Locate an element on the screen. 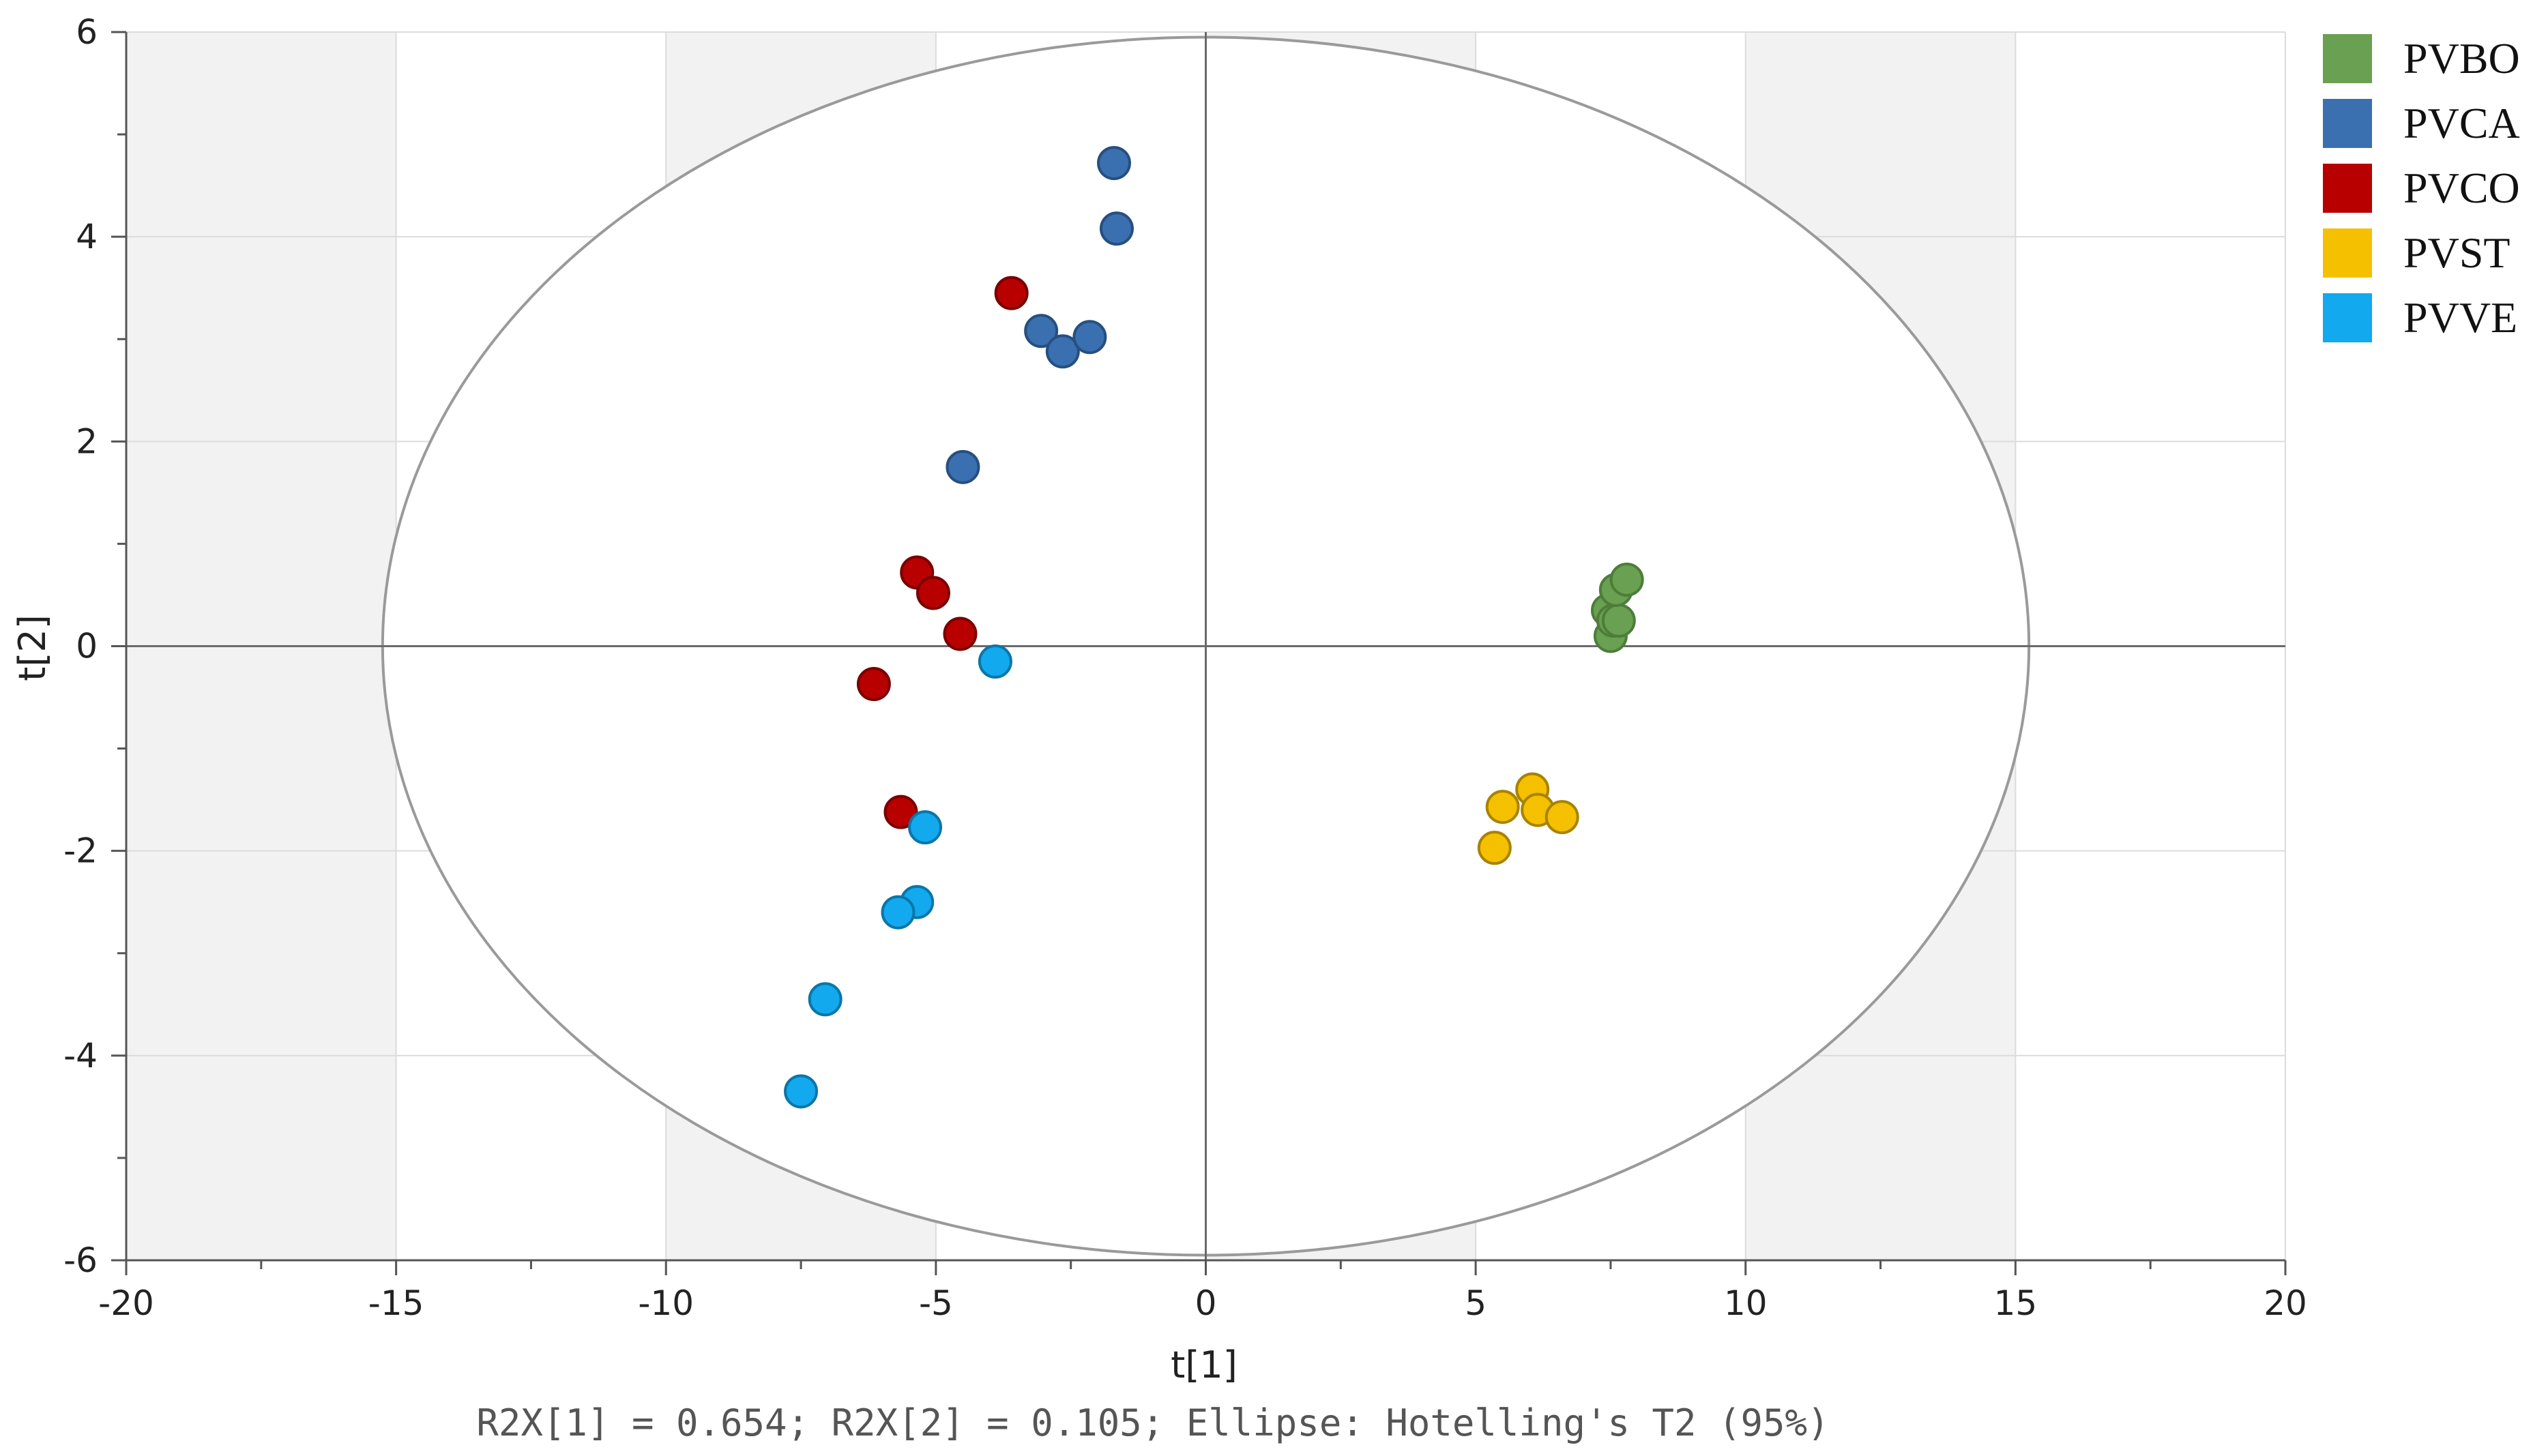  legend-swatch-pvve is located at coordinates (2347, 317).